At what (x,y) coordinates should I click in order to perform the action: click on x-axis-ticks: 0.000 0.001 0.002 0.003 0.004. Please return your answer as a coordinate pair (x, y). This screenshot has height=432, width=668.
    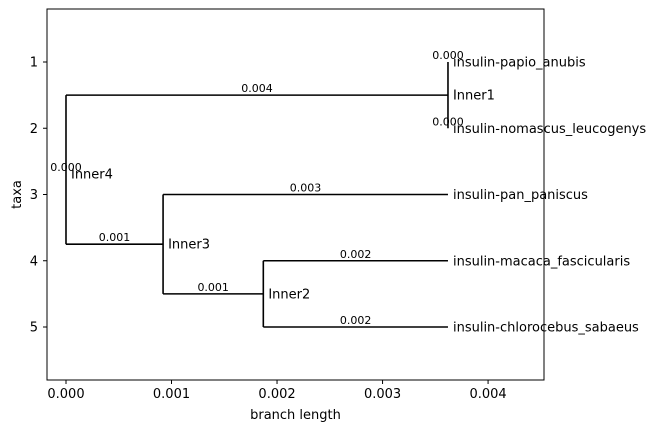
    Looking at the image, I should click on (277, 391).